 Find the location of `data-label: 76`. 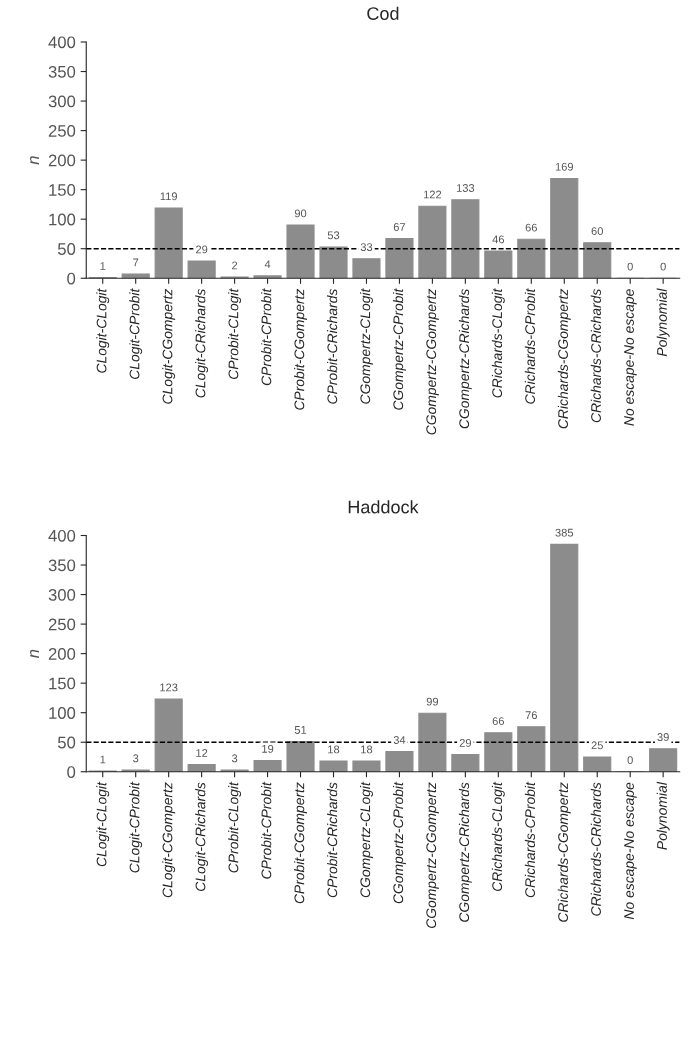

data-label: 76 is located at coordinates (531, 715).